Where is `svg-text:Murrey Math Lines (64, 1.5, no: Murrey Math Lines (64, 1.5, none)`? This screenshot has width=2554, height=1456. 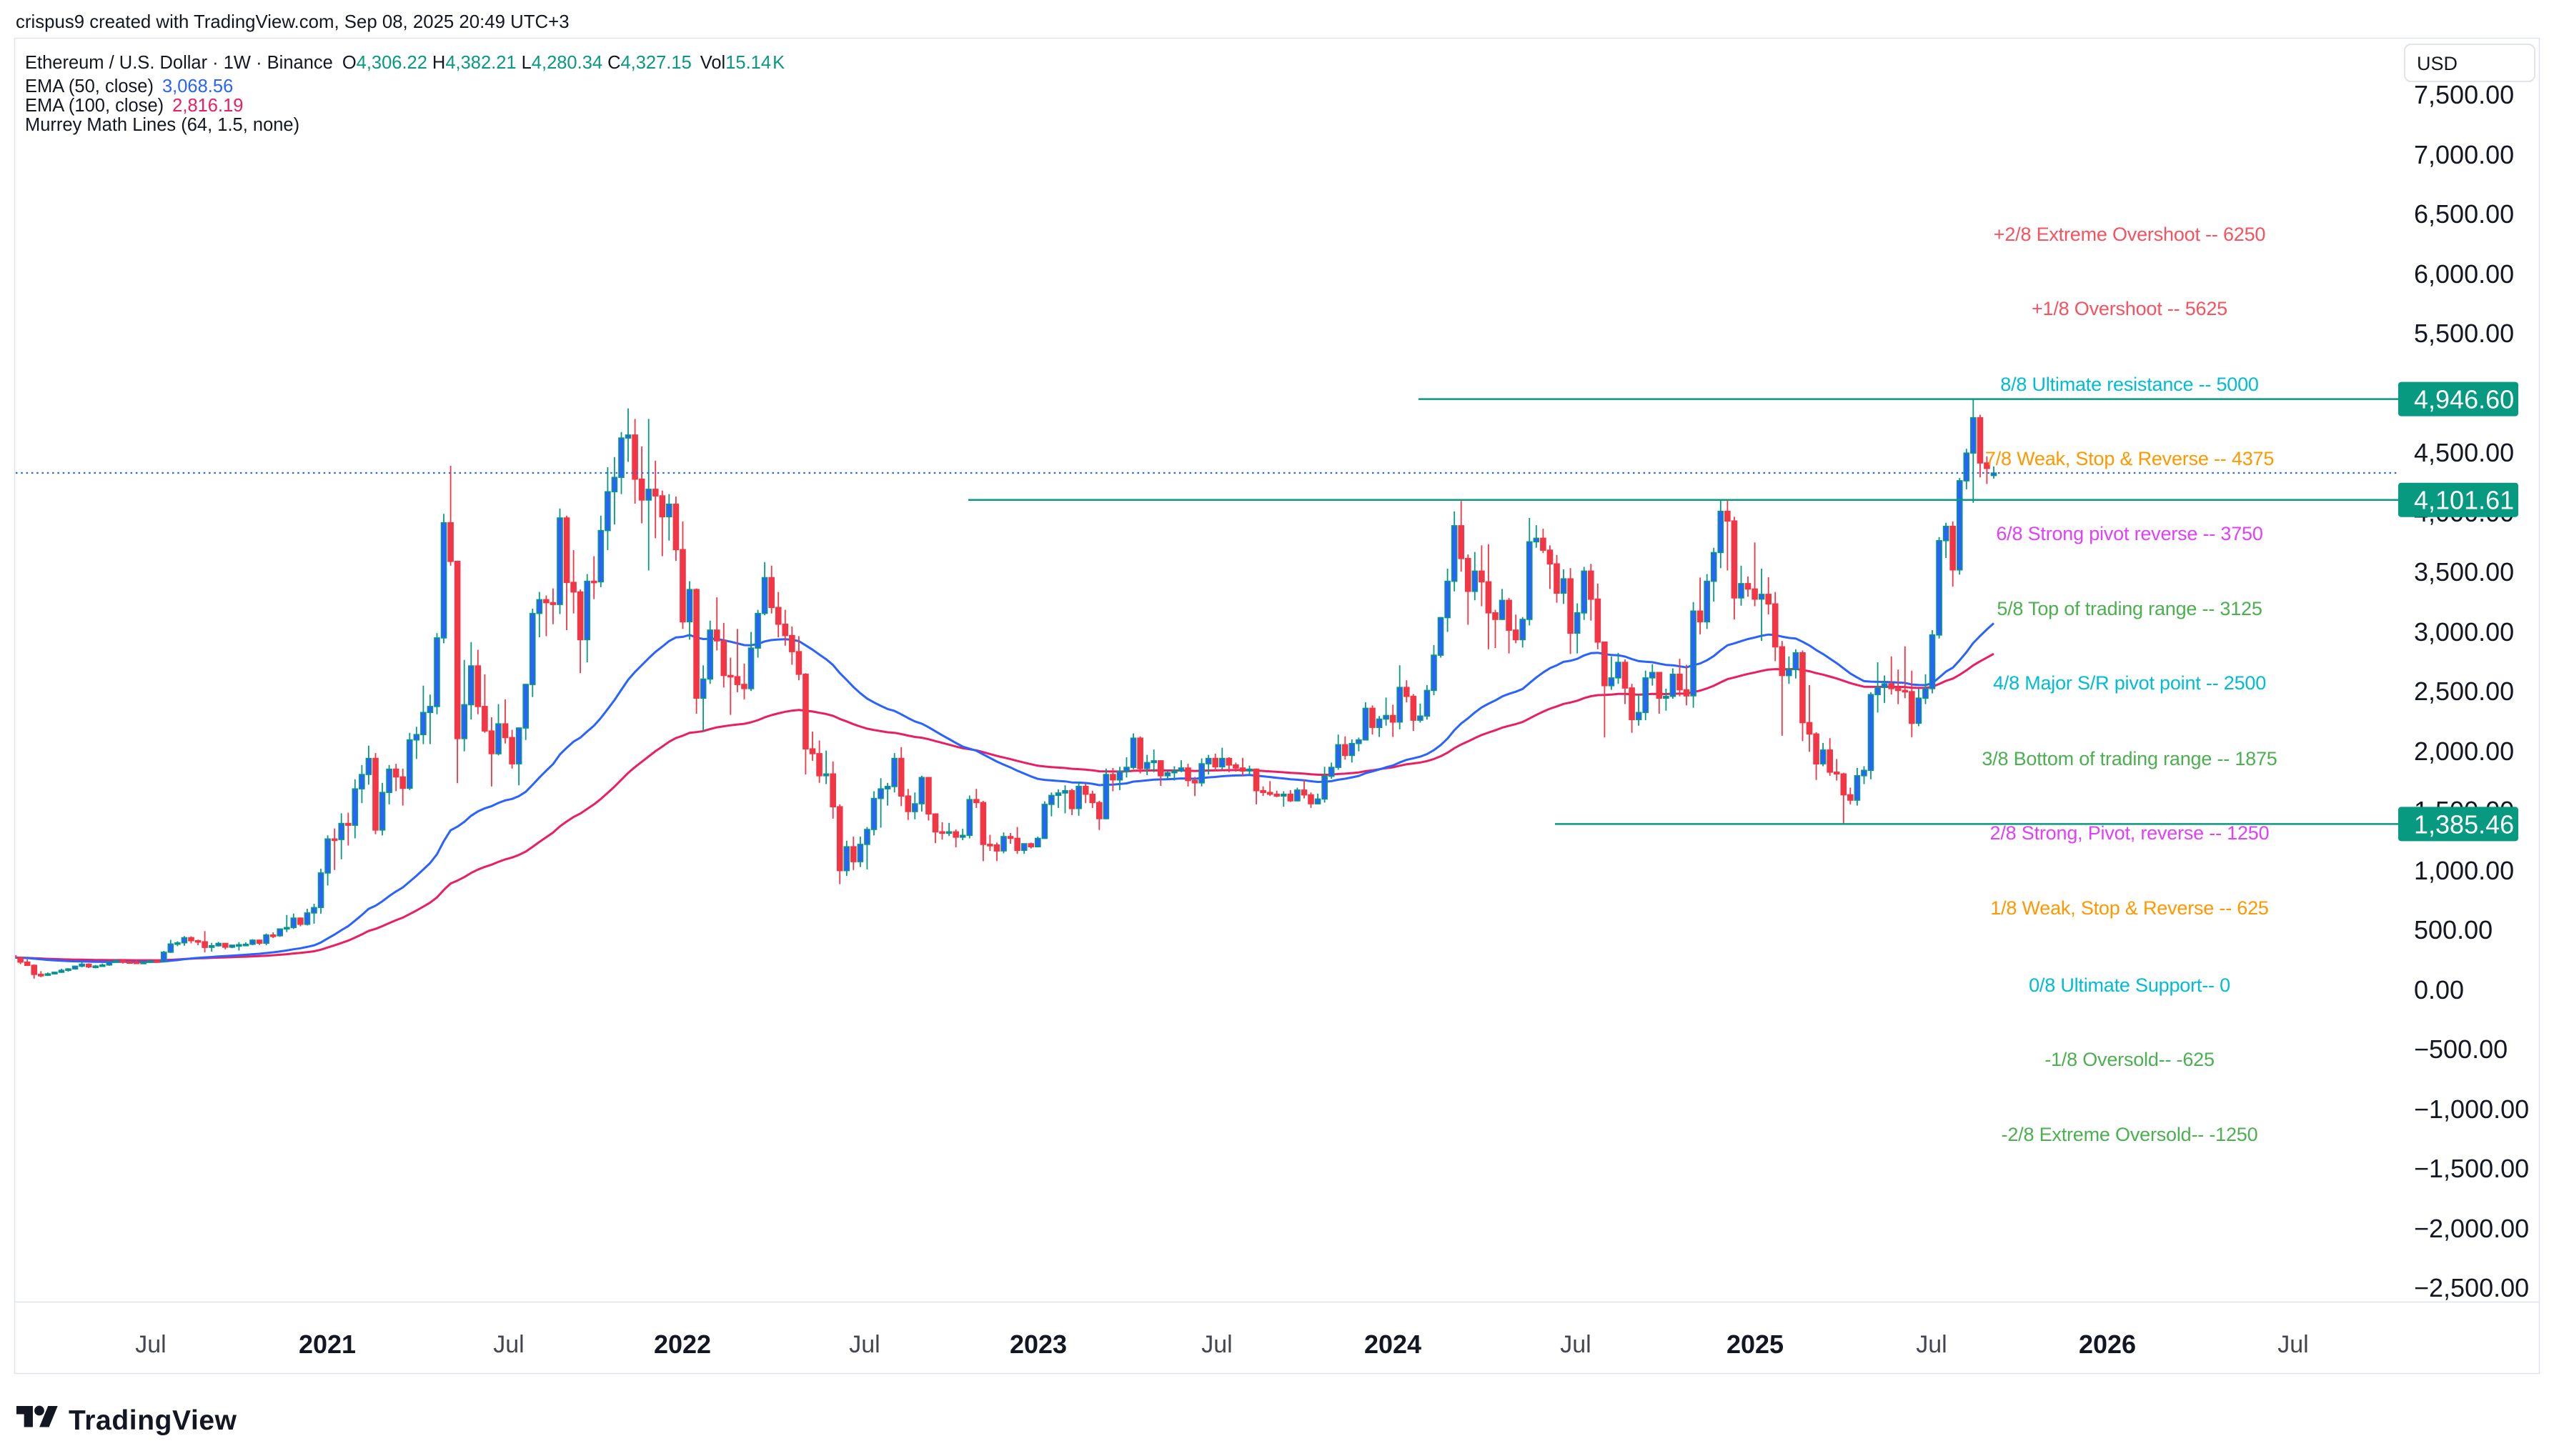
svg-text:Murrey Math Lines (64, 1.5, no: Murrey Math Lines (64, 1.5, none) is located at coordinates (162, 125).